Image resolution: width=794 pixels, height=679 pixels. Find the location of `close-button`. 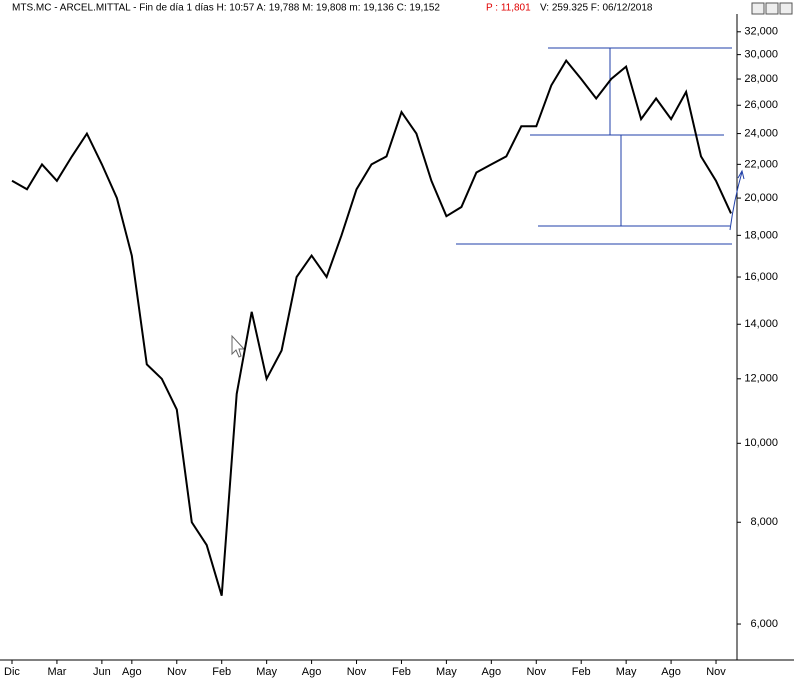

close-button is located at coordinates (786, 8).